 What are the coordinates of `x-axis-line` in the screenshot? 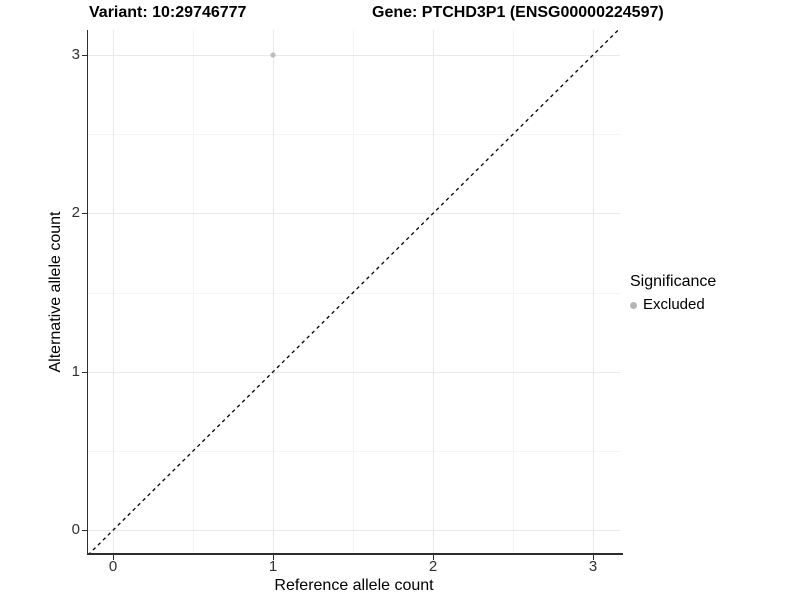 It's located at (354, 554).